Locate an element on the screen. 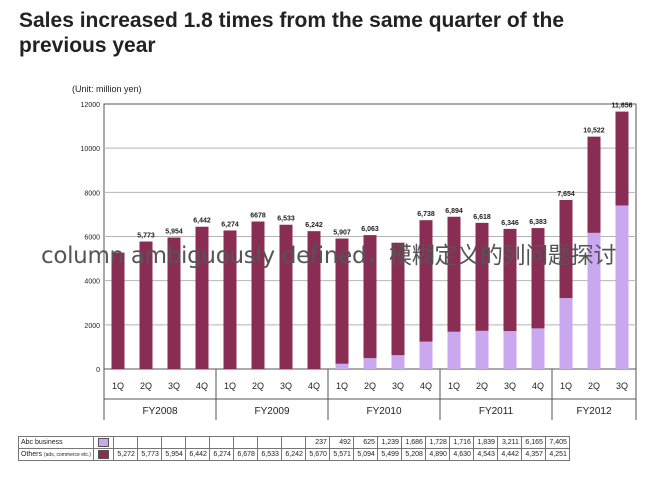 Image resolution: width=657 pixels, height=490 pixels. total-label: 7,654 is located at coordinates (566, 194).